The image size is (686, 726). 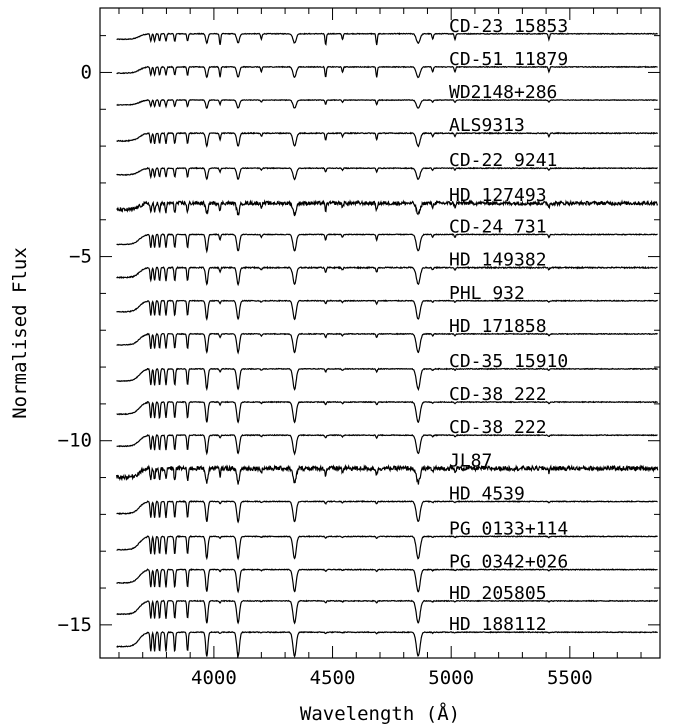 What do you see at coordinates (487, 125) in the screenshot?
I see `series-label: ALS9313` at bounding box center [487, 125].